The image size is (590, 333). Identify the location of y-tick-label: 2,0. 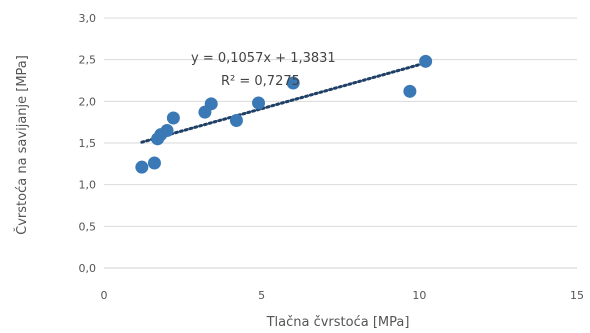
(88, 101).